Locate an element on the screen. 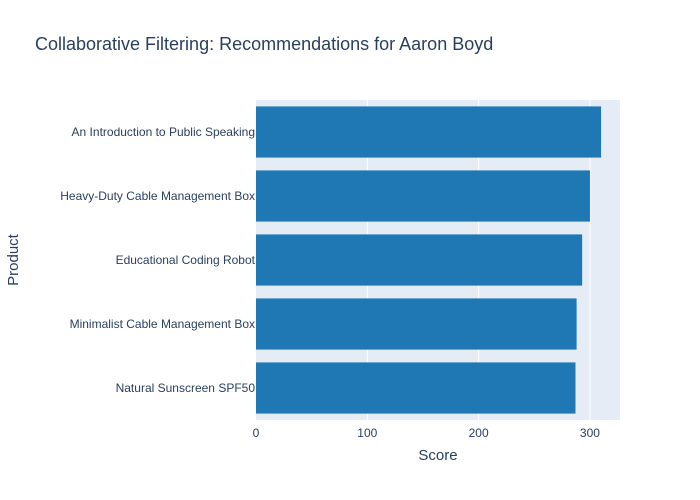 This screenshot has height=500, width=700. y-axis-title: Product is located at coordinates (13, 259).